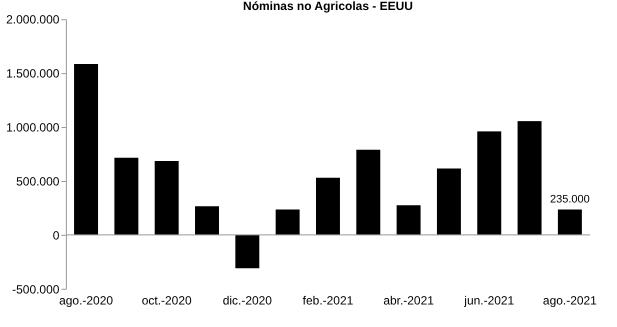 The height and width of the screenshot is (327, 617). I want to click on x-tick-label: feb.-2021, so click(328, 300).